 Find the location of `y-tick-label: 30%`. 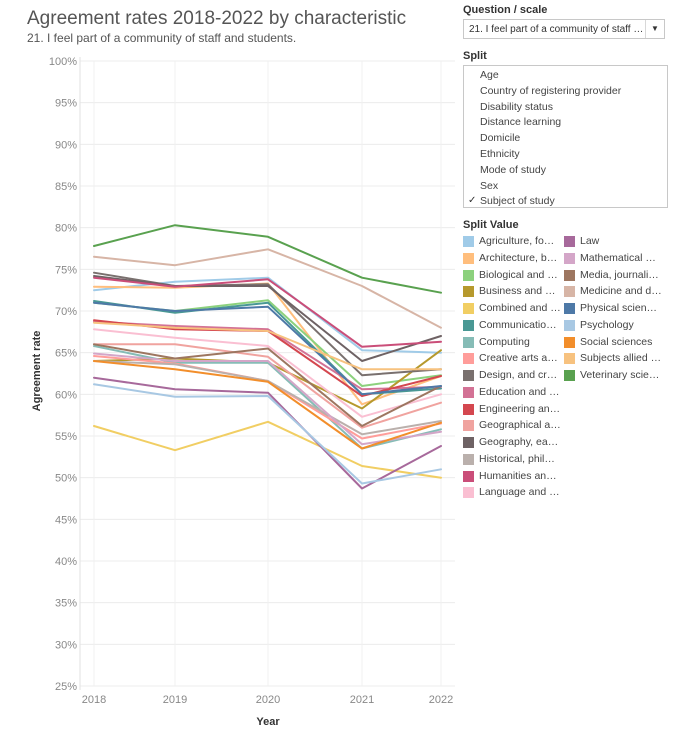

y-tick-label: 30% is located at coordinates (66, 645).